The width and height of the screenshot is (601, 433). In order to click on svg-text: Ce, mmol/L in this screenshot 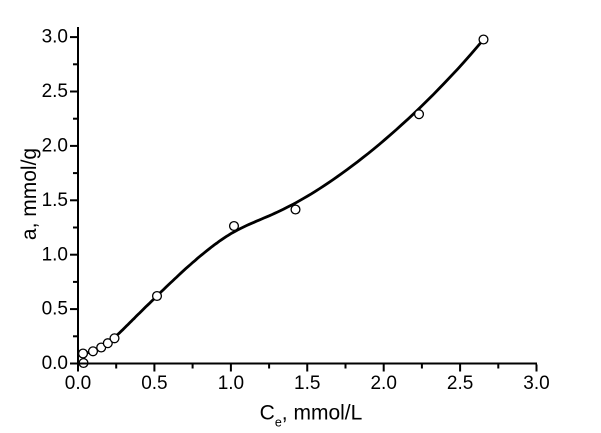, I will do `click(311, 416)`.